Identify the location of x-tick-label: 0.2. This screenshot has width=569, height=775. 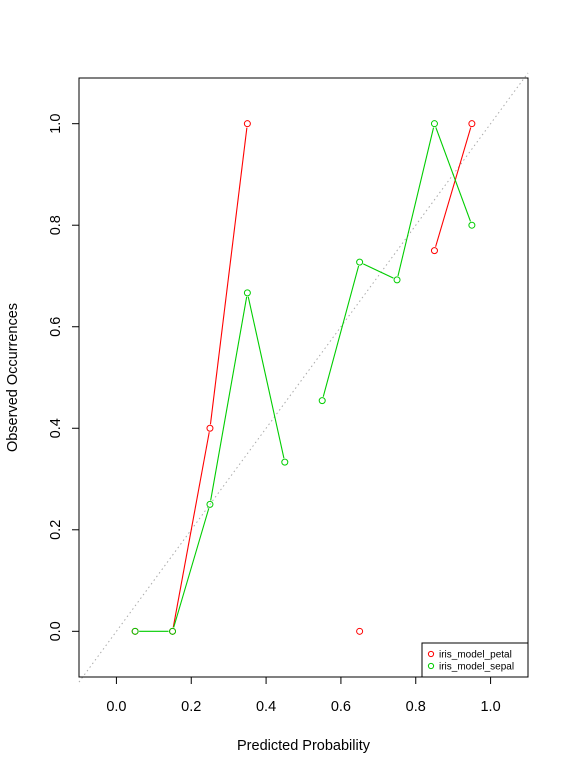
(191, 707).